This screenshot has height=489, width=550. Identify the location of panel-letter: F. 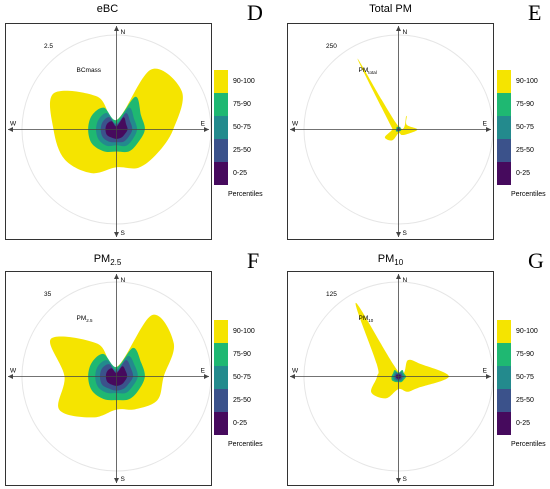
(253, 260).